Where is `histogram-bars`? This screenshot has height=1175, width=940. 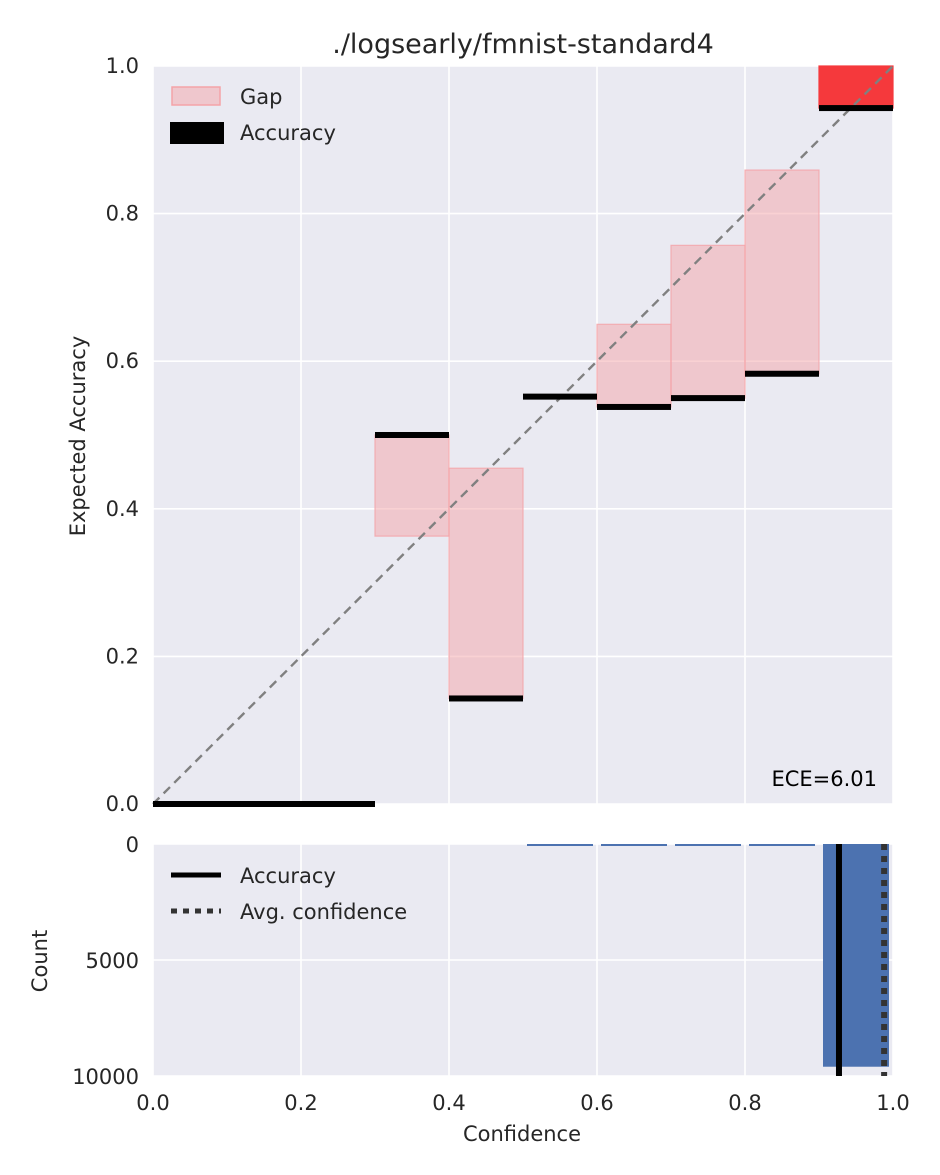
histogram-bars is located at coordinates (708, 955).